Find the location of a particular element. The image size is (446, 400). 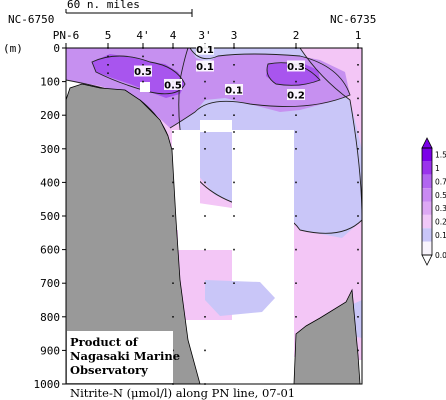

colorbar-label: 0.2 is located at coordinates (440, 222).